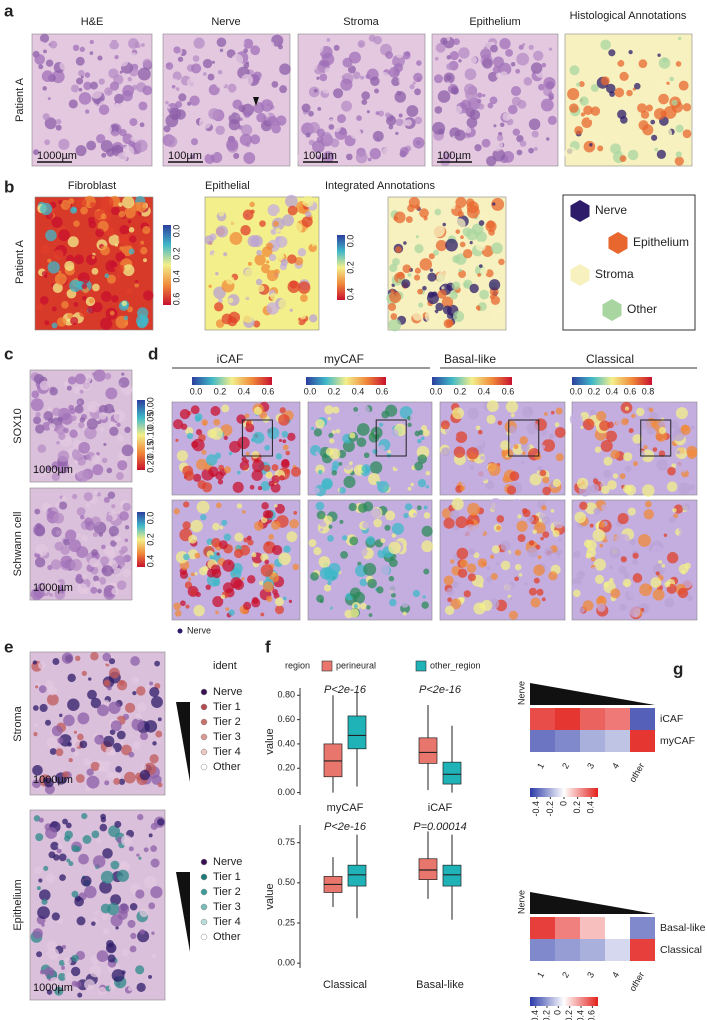  I want to click on colorbar-label: 0.4, so click(612, 391).